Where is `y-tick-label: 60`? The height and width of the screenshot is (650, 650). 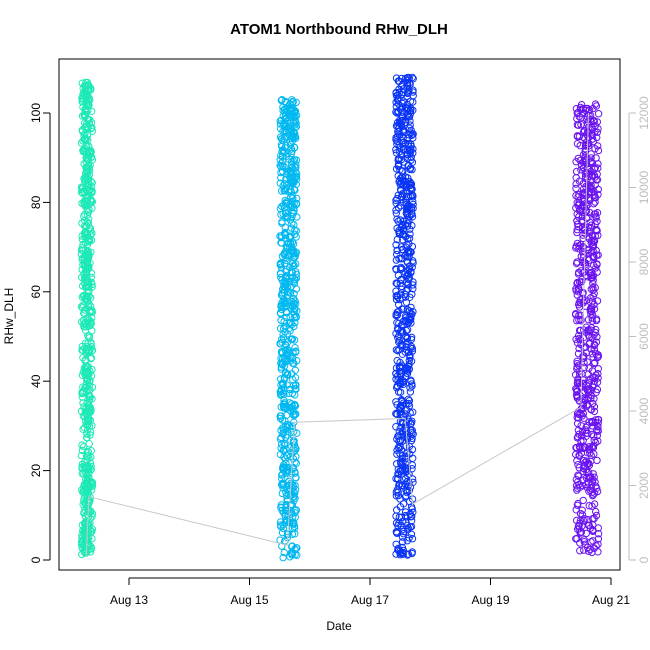
y-tick-label: 60 is located at coordinates (36, 292).